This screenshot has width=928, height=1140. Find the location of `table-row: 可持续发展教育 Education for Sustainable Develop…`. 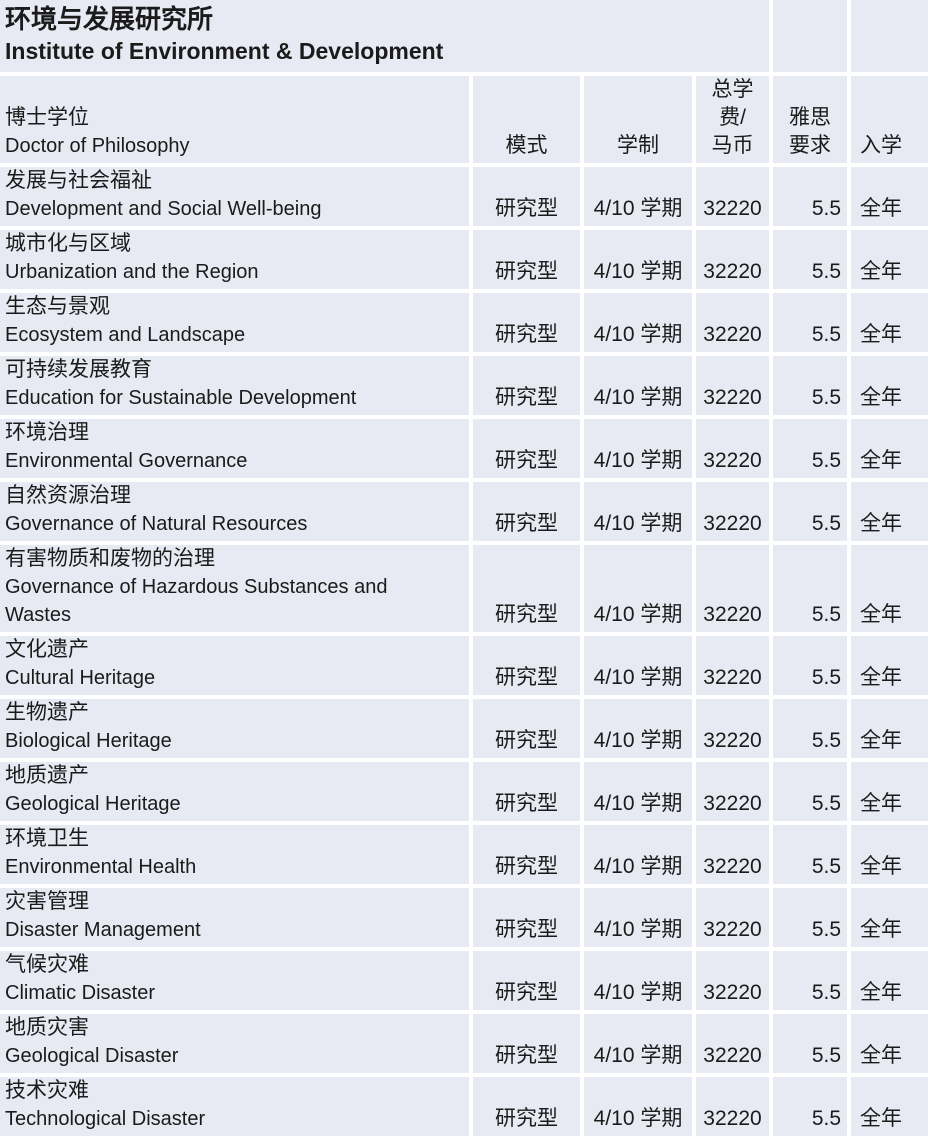

table-row: 可持续发展教育 Education for Sustainable Develop… is located at coordinates (464, 386).